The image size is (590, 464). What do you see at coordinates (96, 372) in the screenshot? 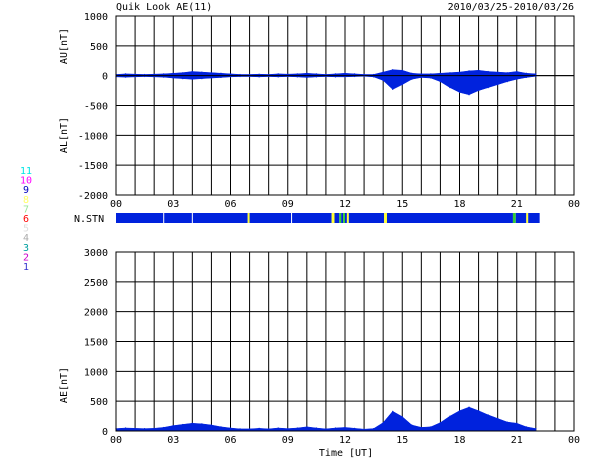
I see `y-tick-label: 1000` at bounding box center [96, 372].